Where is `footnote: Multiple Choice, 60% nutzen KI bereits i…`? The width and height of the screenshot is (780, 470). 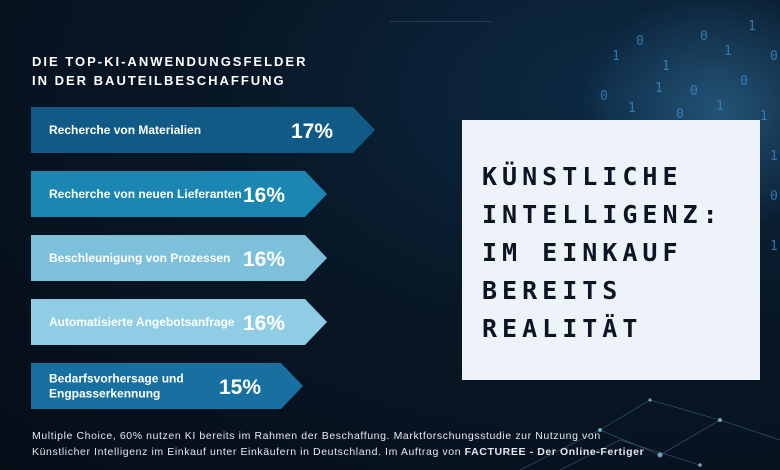
footnote: Multiple Choice, 60% nutzen KI bereits i… is located at coordinates (397, 444).